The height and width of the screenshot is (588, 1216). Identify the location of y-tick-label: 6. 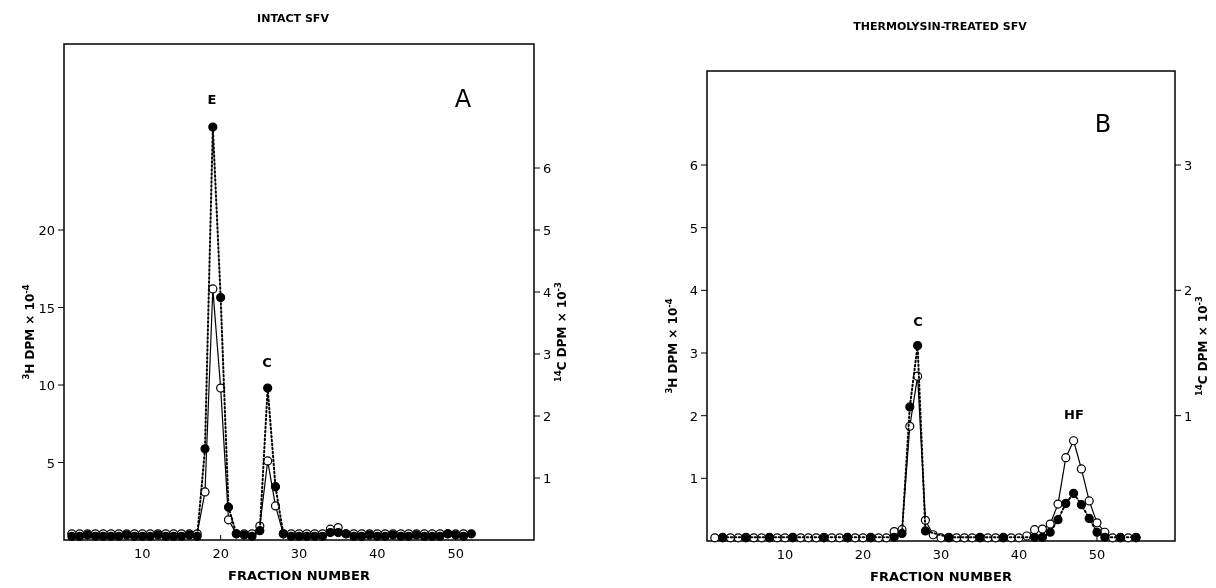
(693, 165).